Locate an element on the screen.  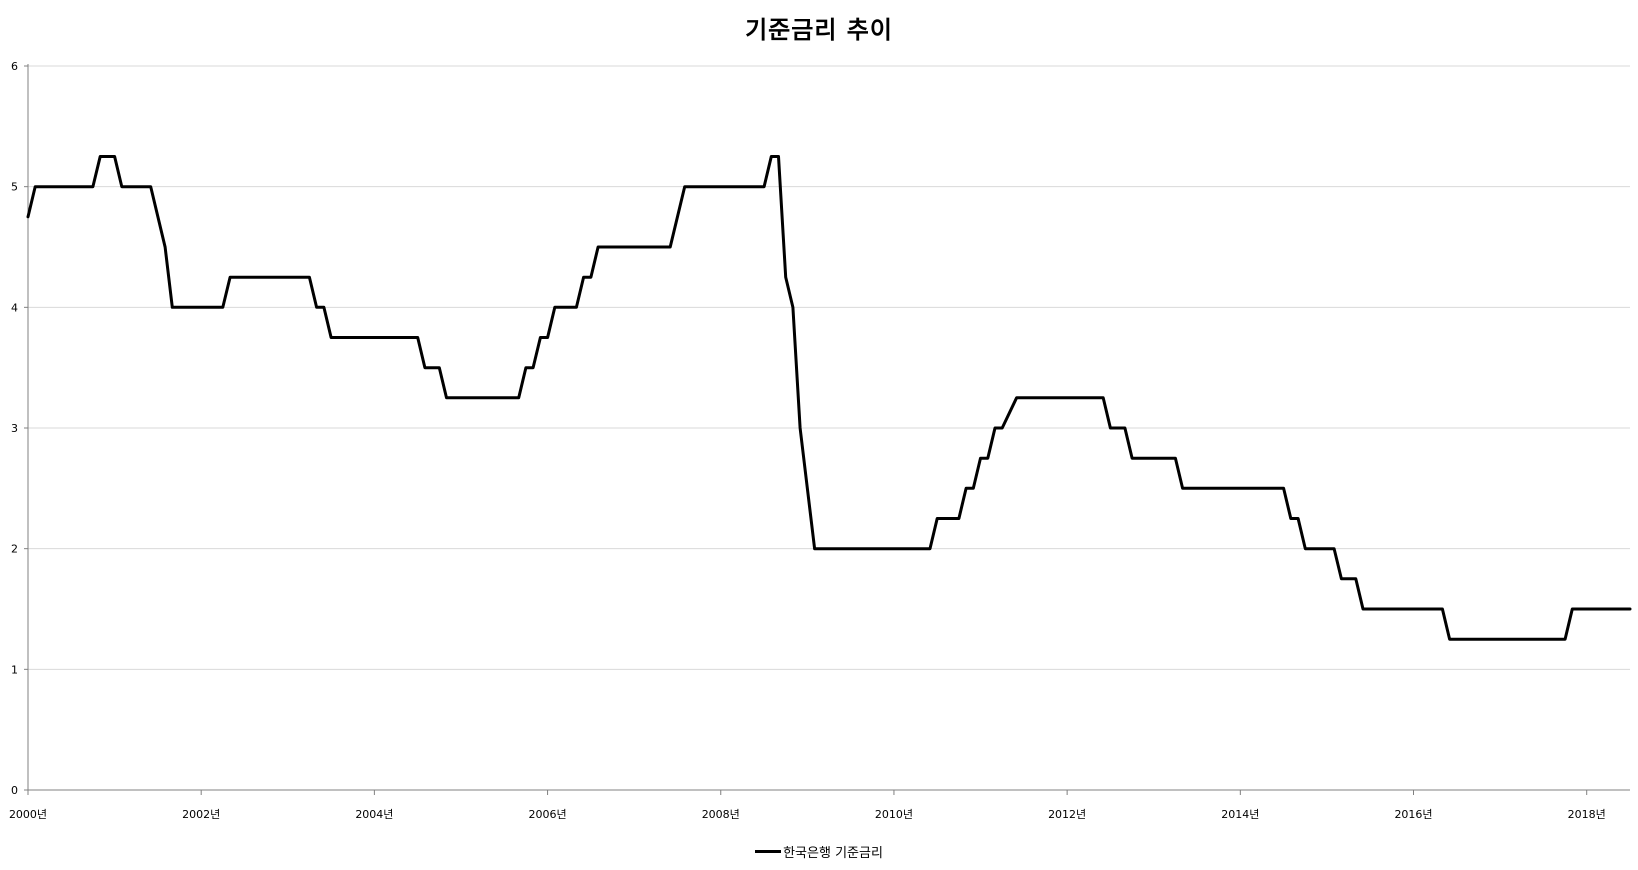
y-tick-label: 0 is located at coordinates (14, 790).